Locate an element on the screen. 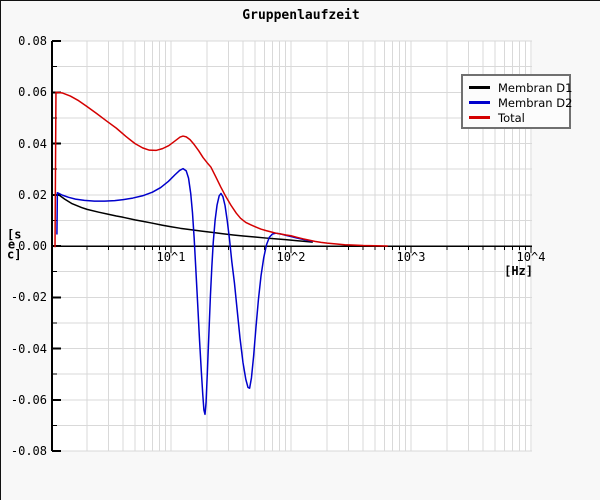 Image resolution: width=600 pixels, height=500 pixels. y-tick-label: -0.04 is located at coordinates (28, 348).